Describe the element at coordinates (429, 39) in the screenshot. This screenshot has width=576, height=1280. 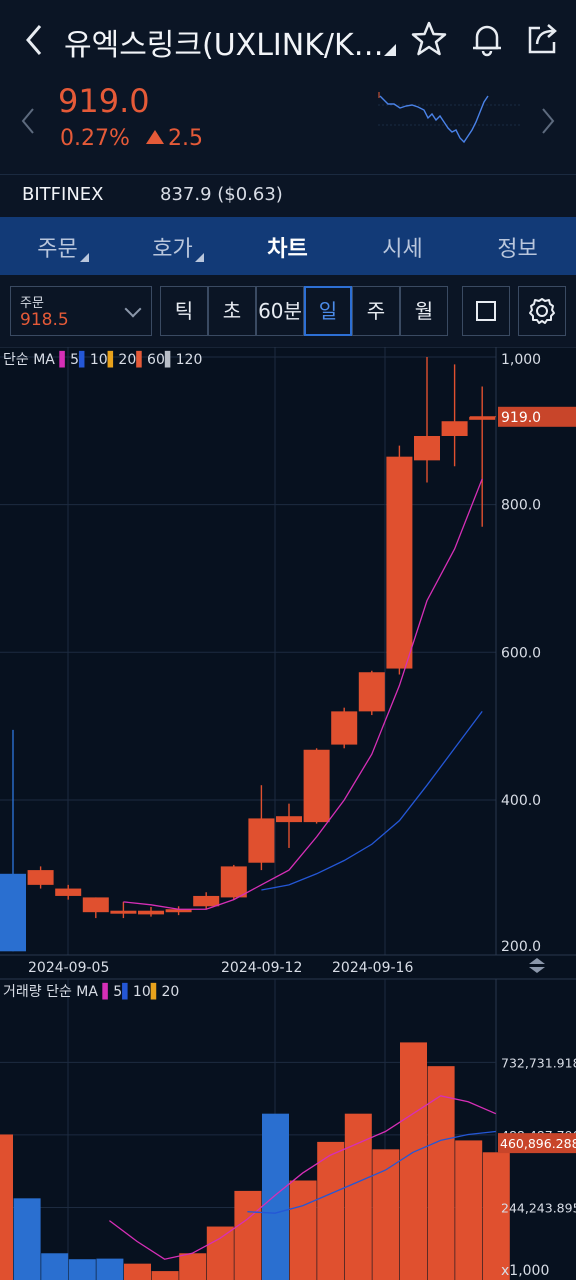
I see `star-icon` at that location.